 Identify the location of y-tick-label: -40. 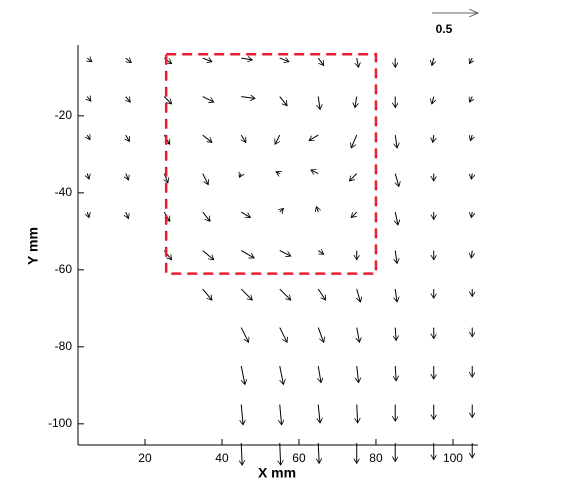
(64, 192).